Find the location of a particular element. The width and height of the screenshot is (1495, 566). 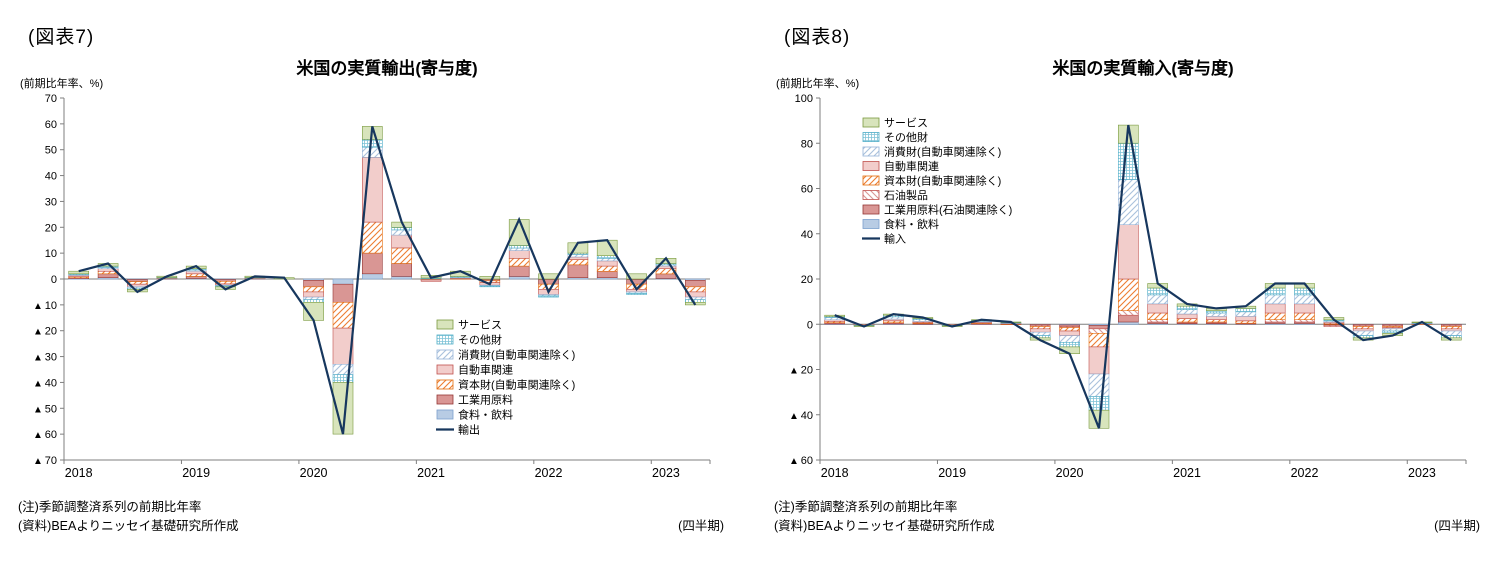

chart-note: (注)季節調整済系列の前期比年率 is located at coordinates (110, 507).